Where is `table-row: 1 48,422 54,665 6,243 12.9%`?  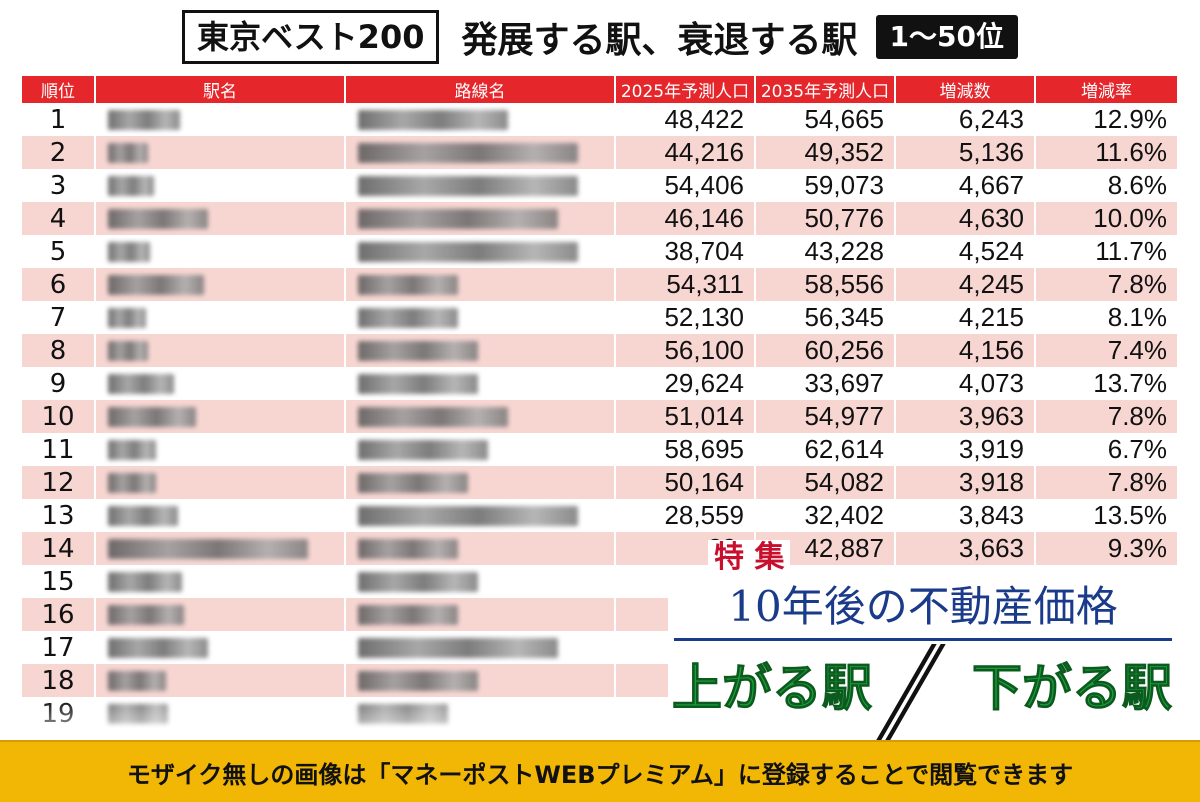 table-row: 1 48,422 54,665 6,243 12.9% is located at coordinates (600, 119).